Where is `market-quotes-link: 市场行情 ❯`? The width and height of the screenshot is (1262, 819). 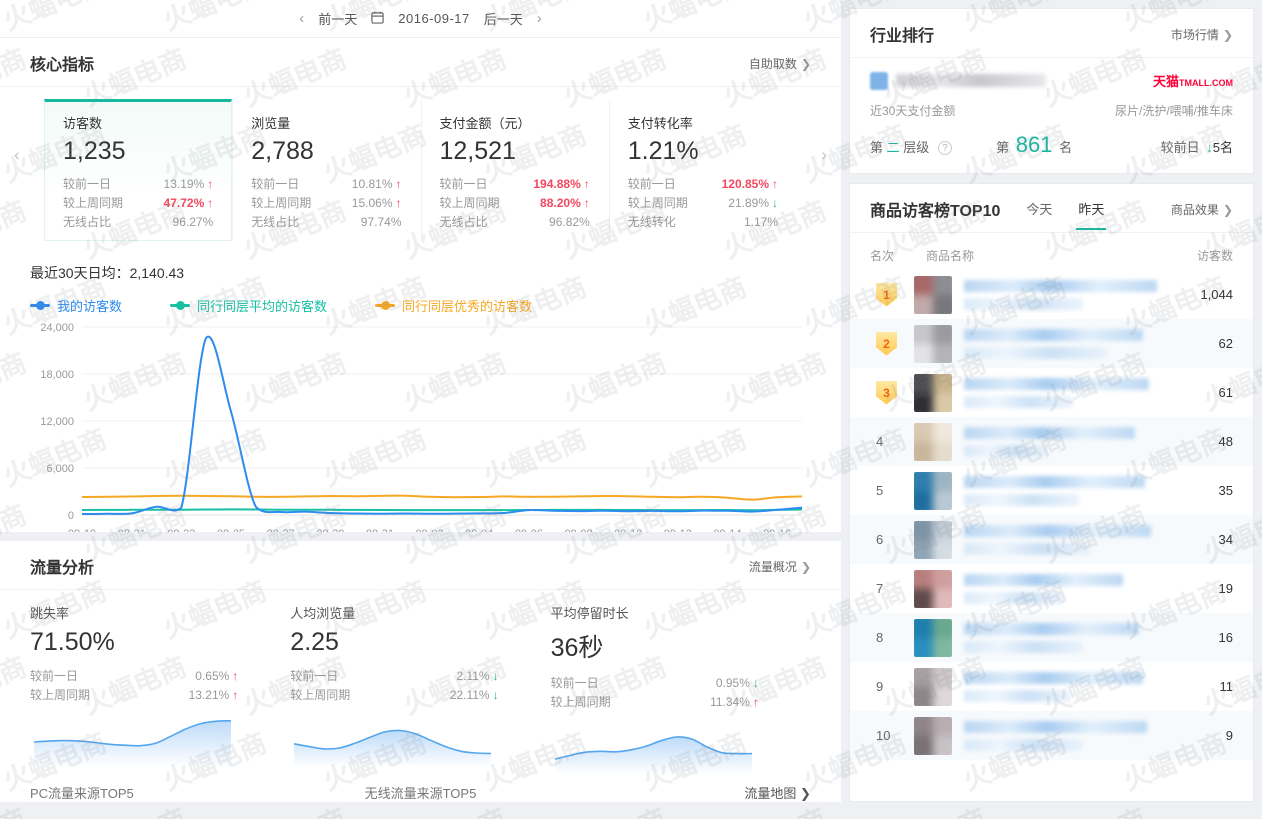 market-quotes-link: 市场行情 ❯ is located at coordinates (1201, 34).